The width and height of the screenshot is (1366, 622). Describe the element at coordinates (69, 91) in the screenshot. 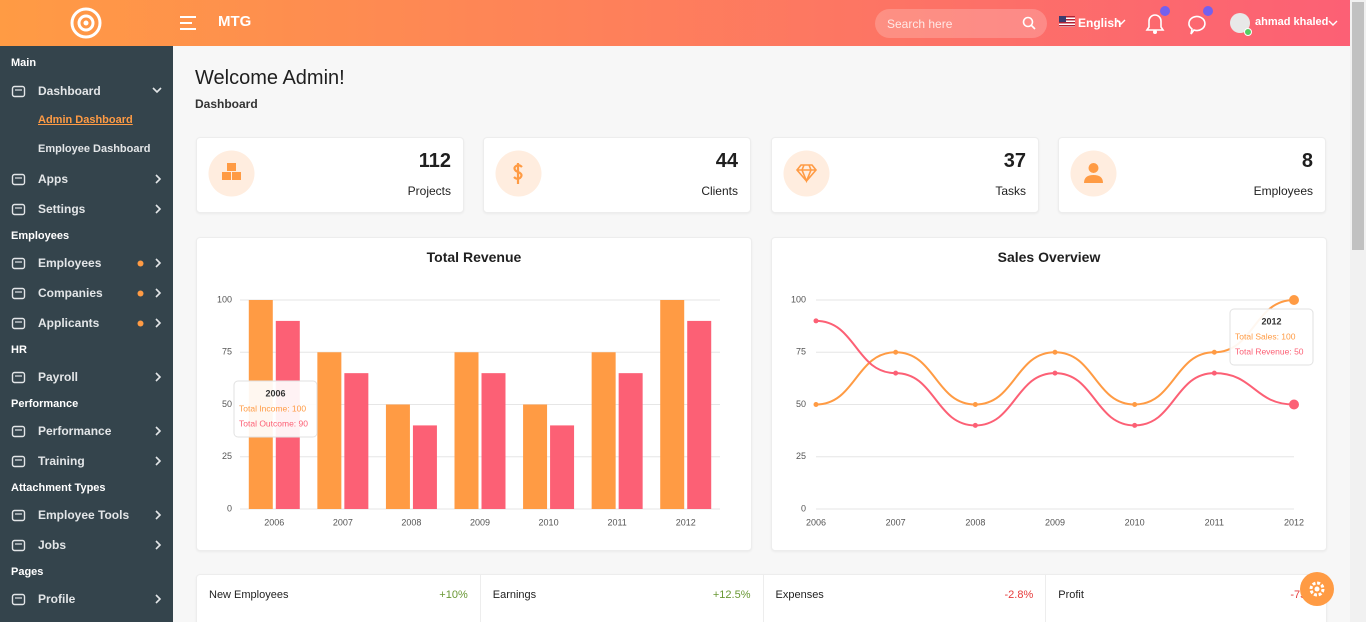

I see `item-label: Dashboard` at that location.